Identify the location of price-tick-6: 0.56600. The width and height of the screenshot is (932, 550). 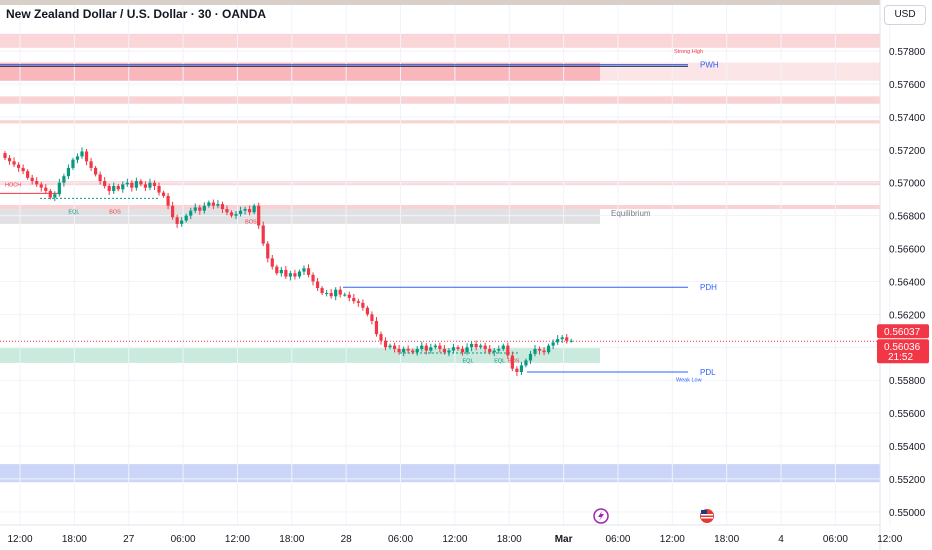
(907, 250).